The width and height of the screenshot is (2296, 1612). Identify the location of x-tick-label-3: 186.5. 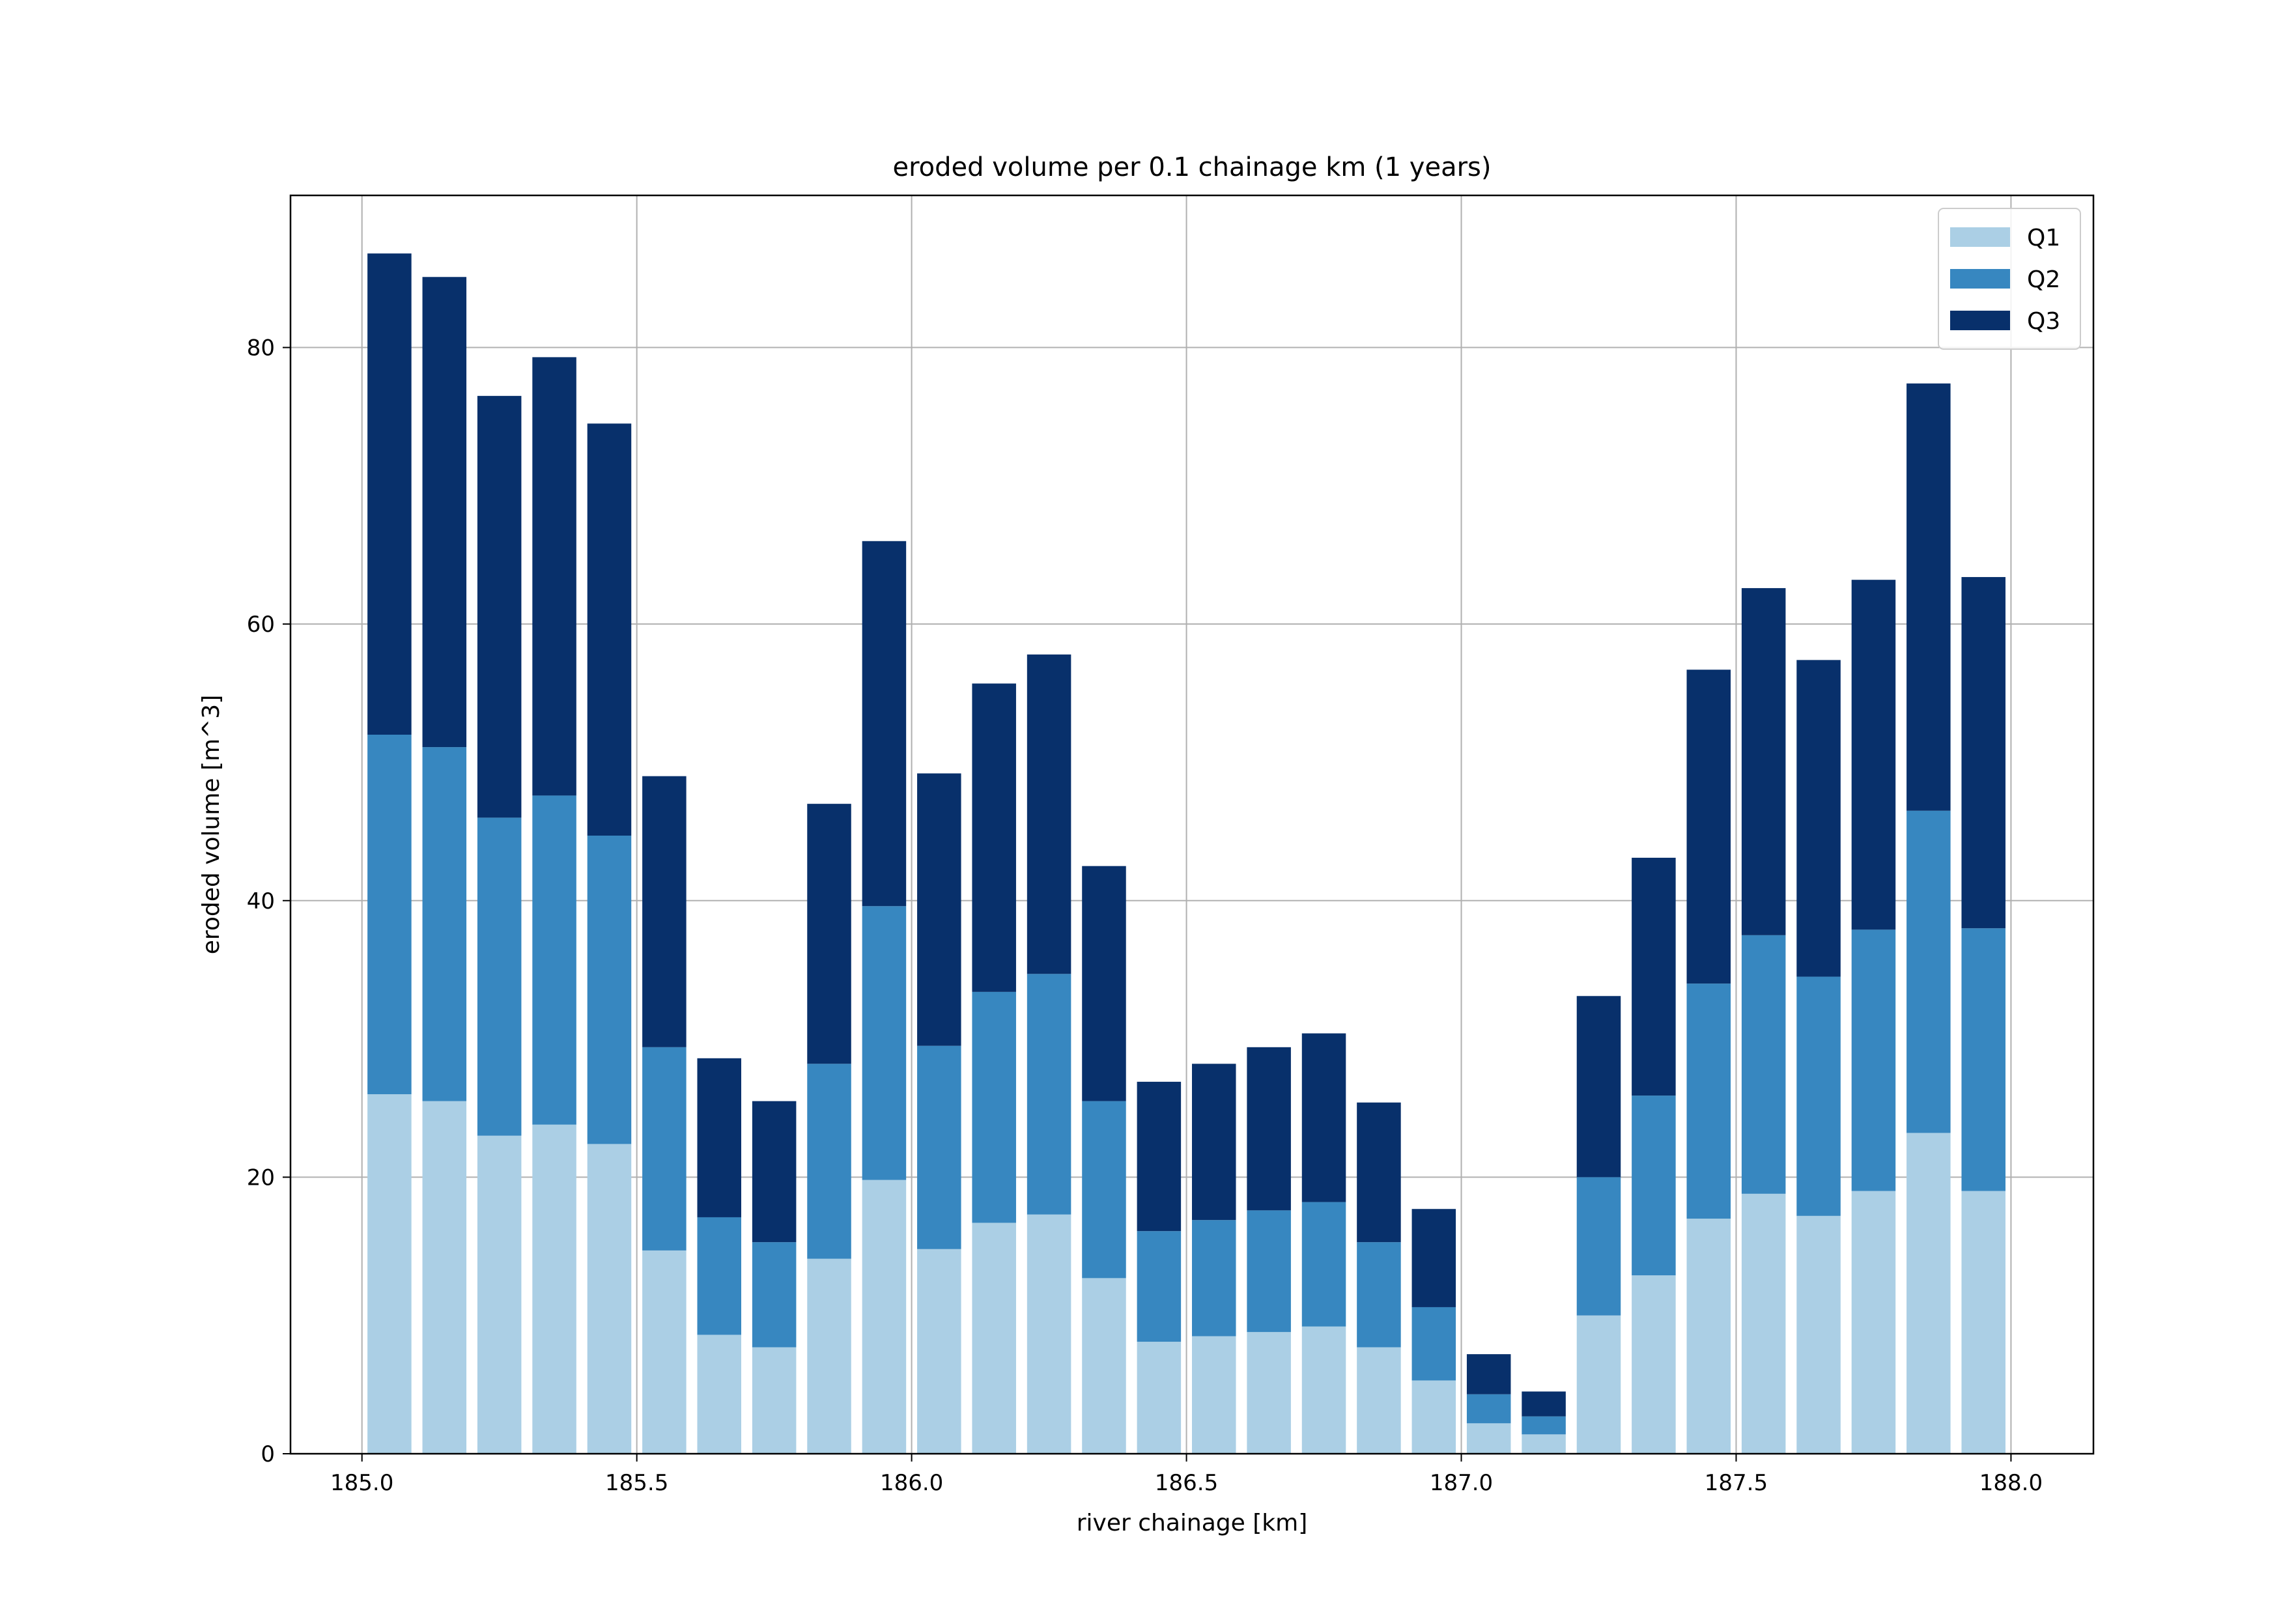
(1186, 1483).